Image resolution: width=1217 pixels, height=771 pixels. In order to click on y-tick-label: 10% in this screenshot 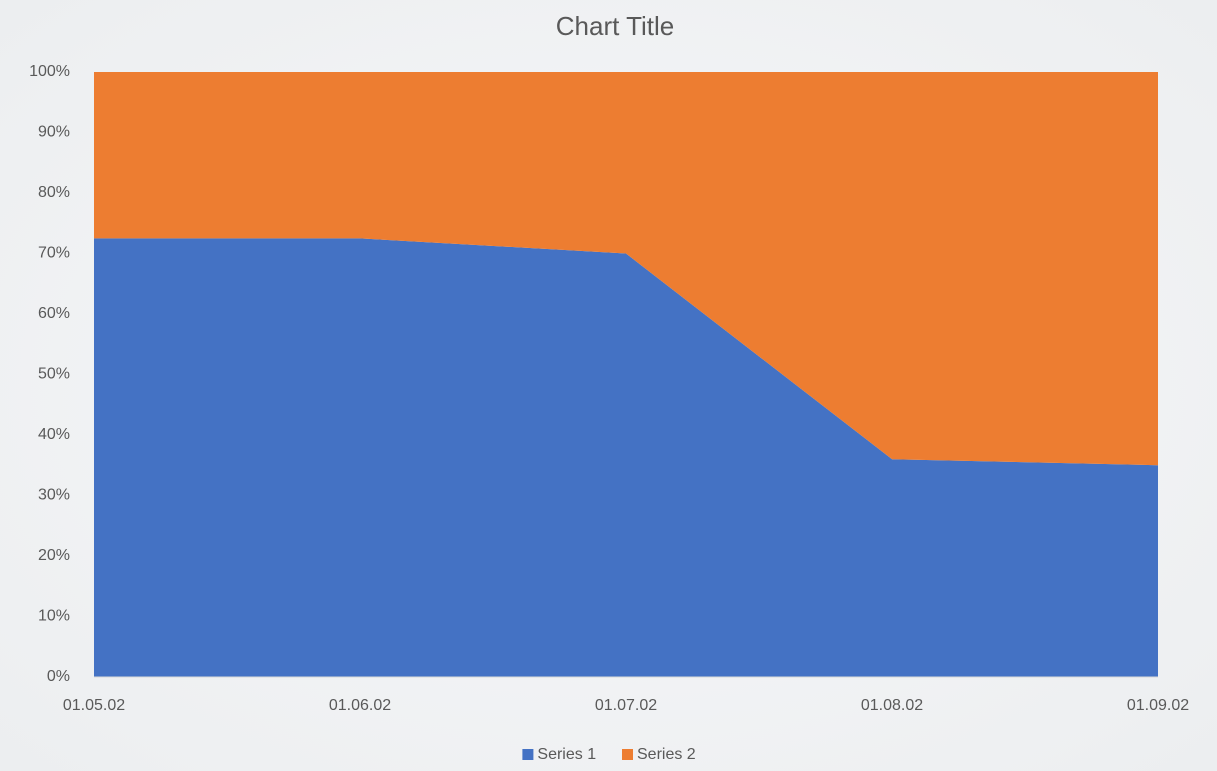, I will do `click(54, 616)`.